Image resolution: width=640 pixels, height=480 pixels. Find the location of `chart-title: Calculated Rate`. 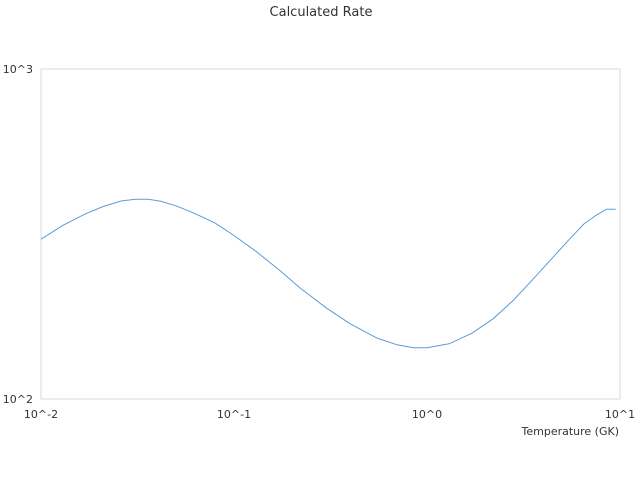

chart-title: Calculated Rate is located at coordinates (321, 12).